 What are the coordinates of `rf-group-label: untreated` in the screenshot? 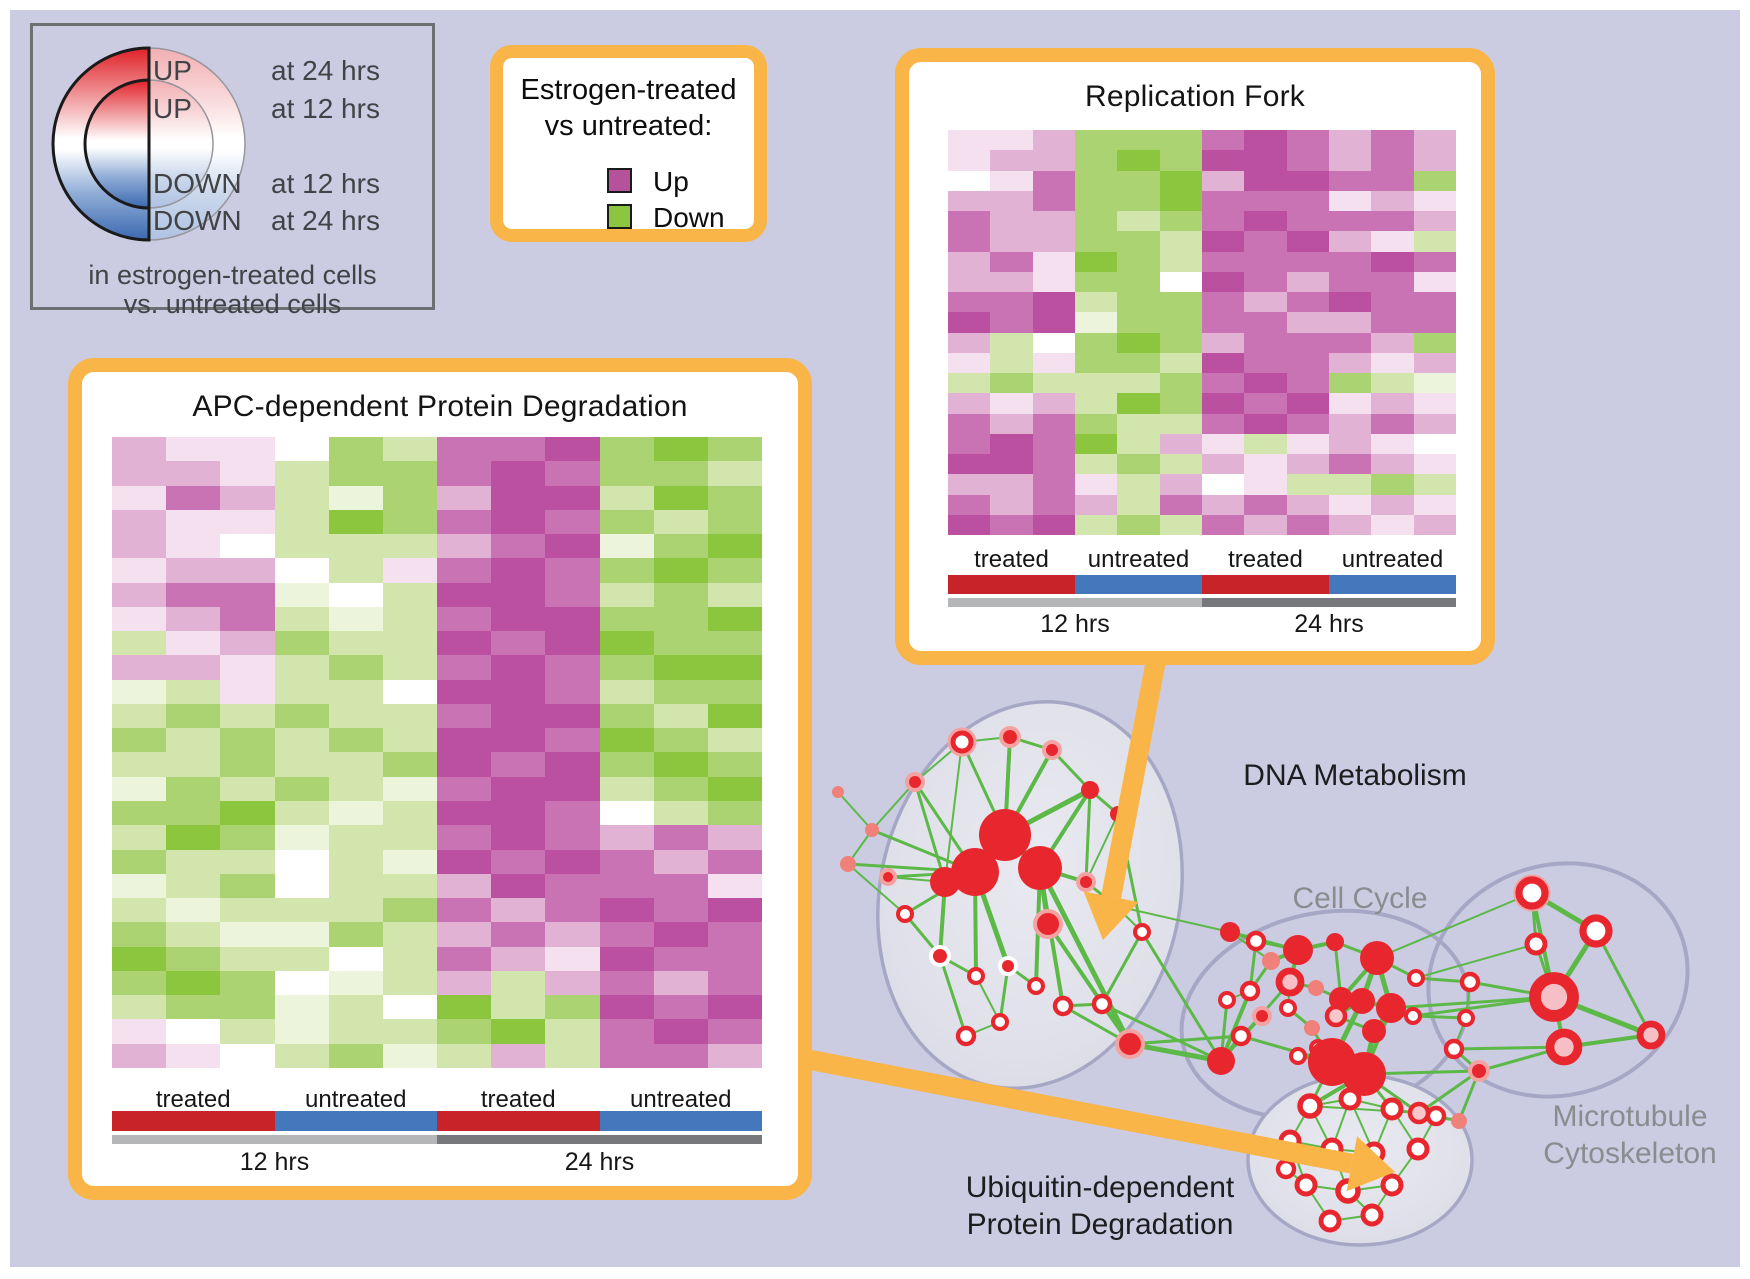 It's located at (1138, 559).